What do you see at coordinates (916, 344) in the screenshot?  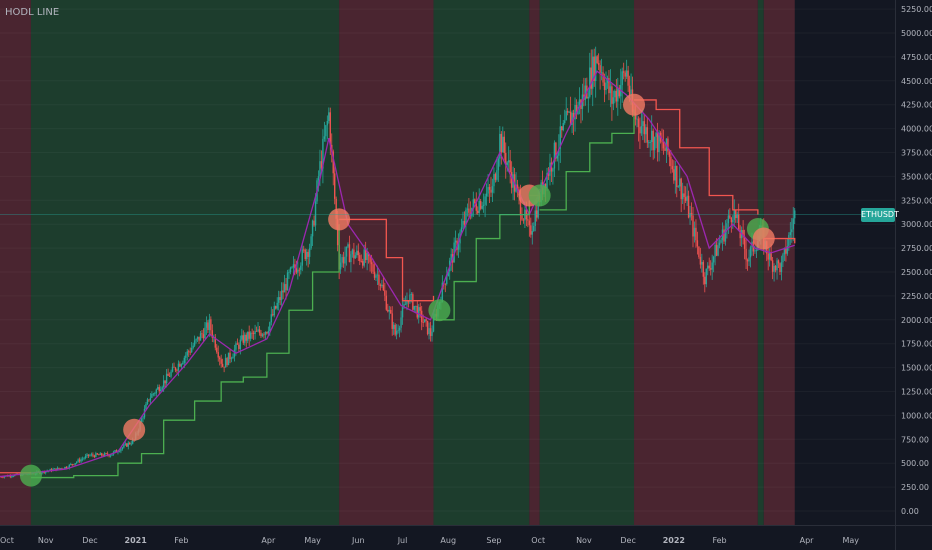 I see `price-tick-label: 1750.00` at bounding box center [916, 344].